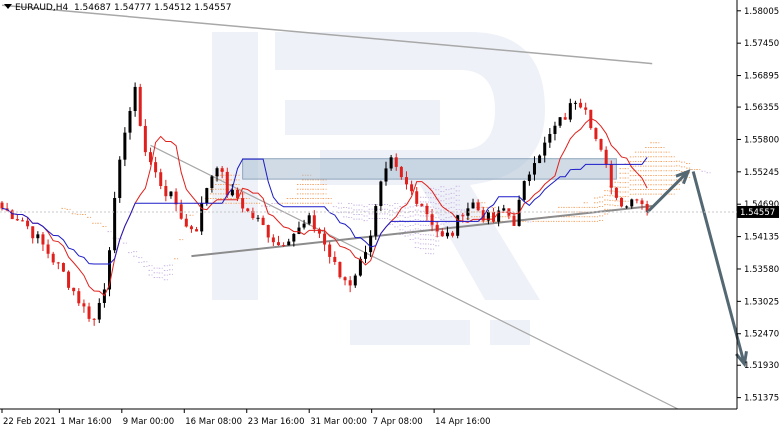 The image size is (782, 435). I want to click on high-value: 1.54777, so click(133, 8).